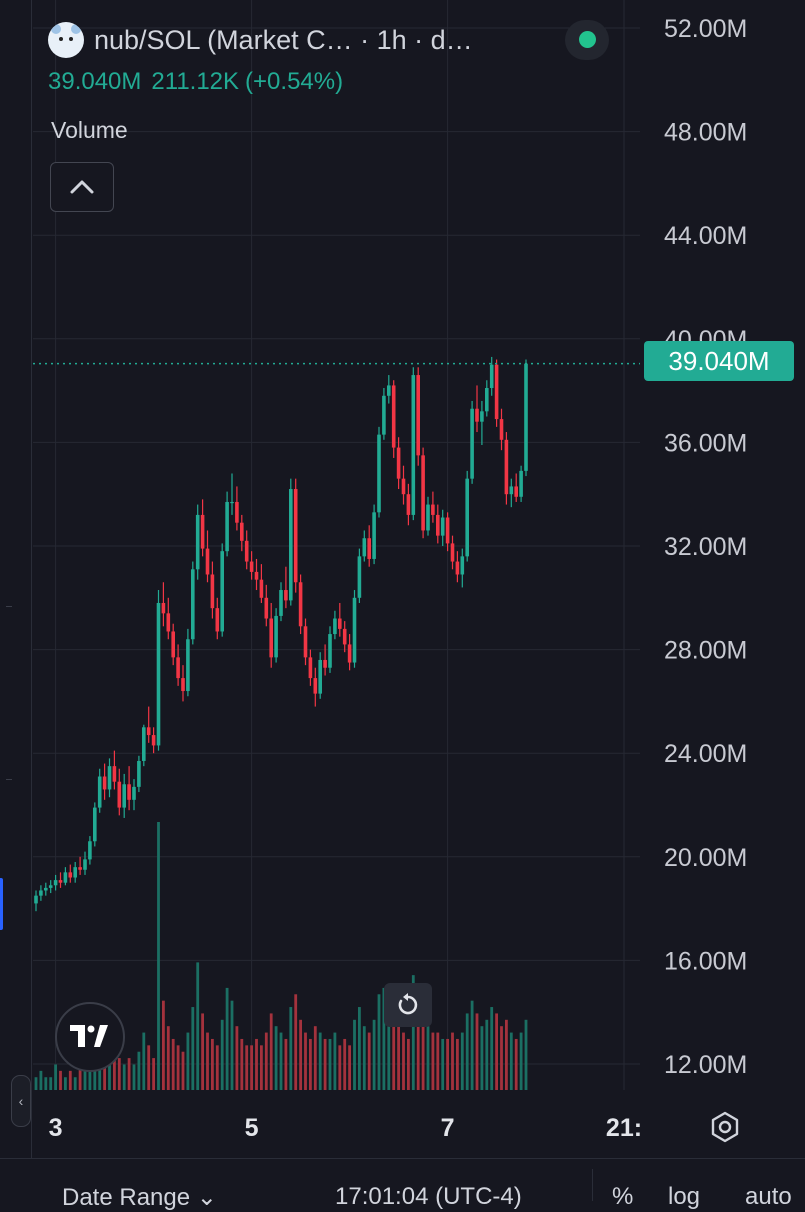 This screenshot has width=805, height=1212. I want to click on x-tick-label: 21:, so click(624, 1128).